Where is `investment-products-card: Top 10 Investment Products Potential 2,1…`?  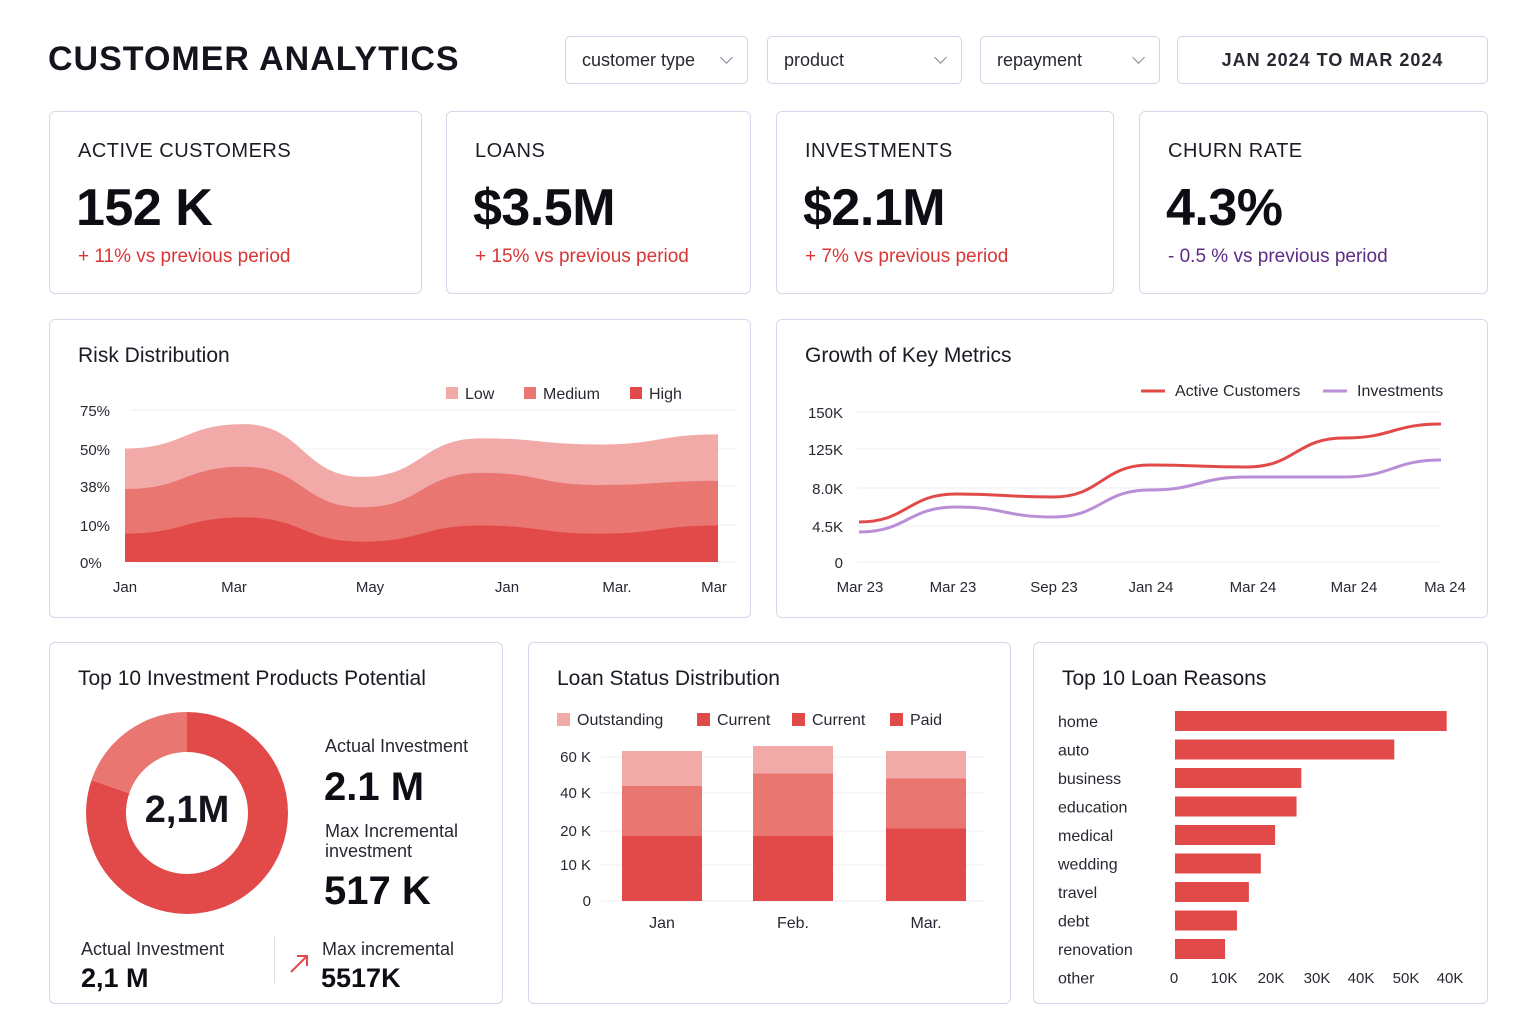
investment-products-card: Top 10 Investment Products Potential 2,1… is located at coordinates (276, 823).